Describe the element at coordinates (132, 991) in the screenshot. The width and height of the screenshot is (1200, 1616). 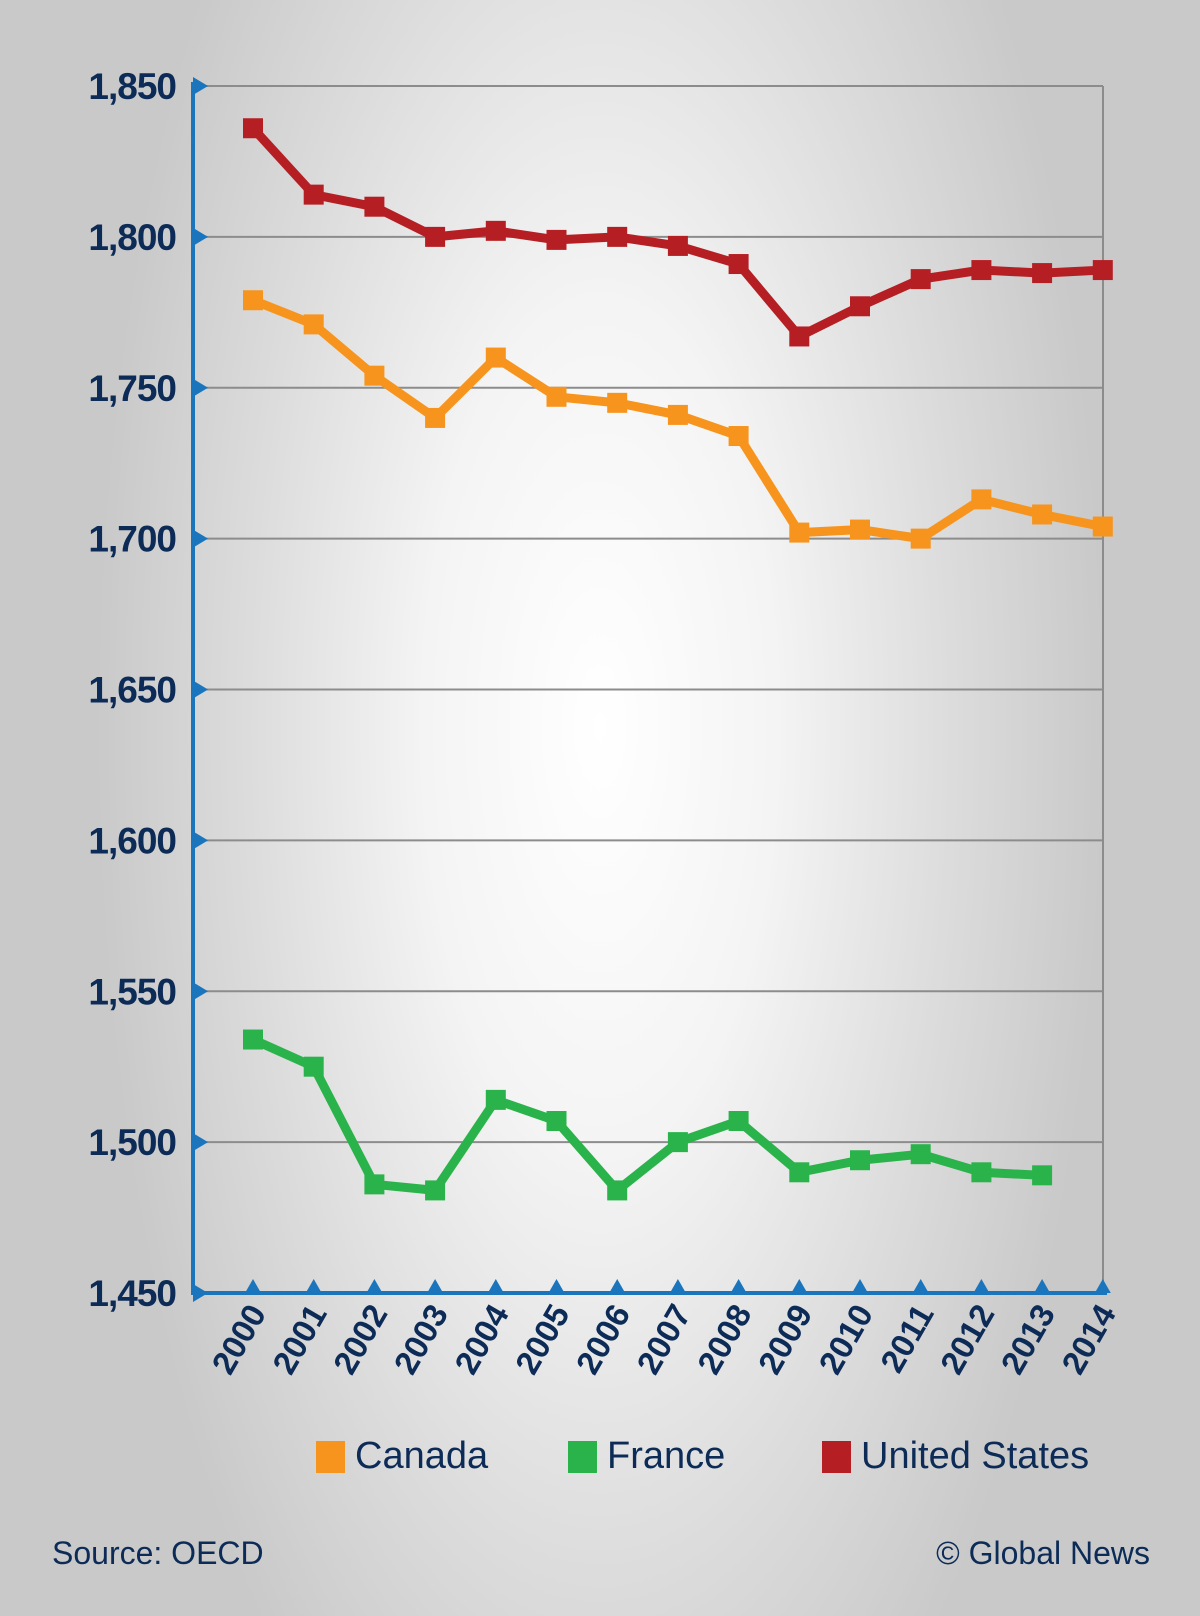
I see `y-tick-label: 1,550` at that location.